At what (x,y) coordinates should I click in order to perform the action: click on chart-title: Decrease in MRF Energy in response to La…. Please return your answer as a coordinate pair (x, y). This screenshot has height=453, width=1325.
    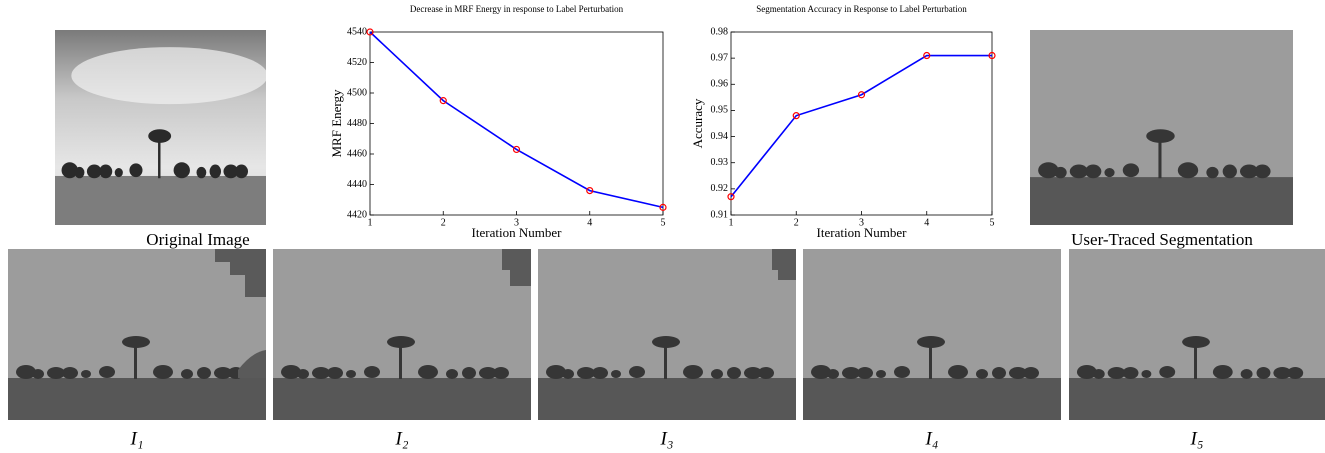
    Looking at the image, I should click on (517, 9).